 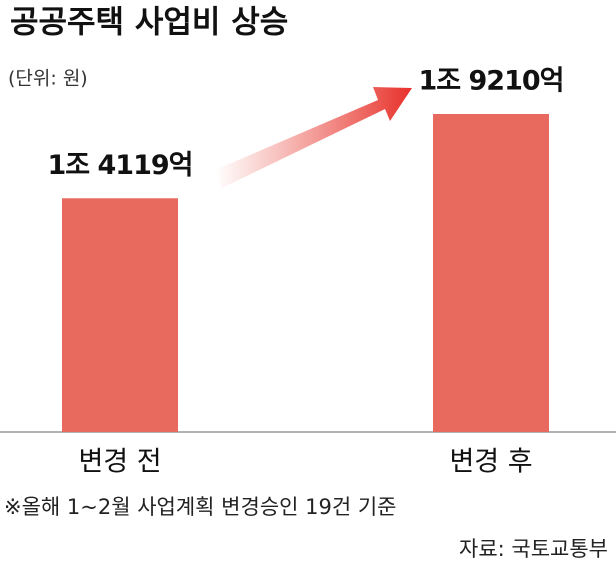 What do you see at coordinates (119, 165) in the screenshot?
I see `value-label: 1조 4119억` at bounding box center [119, 165].